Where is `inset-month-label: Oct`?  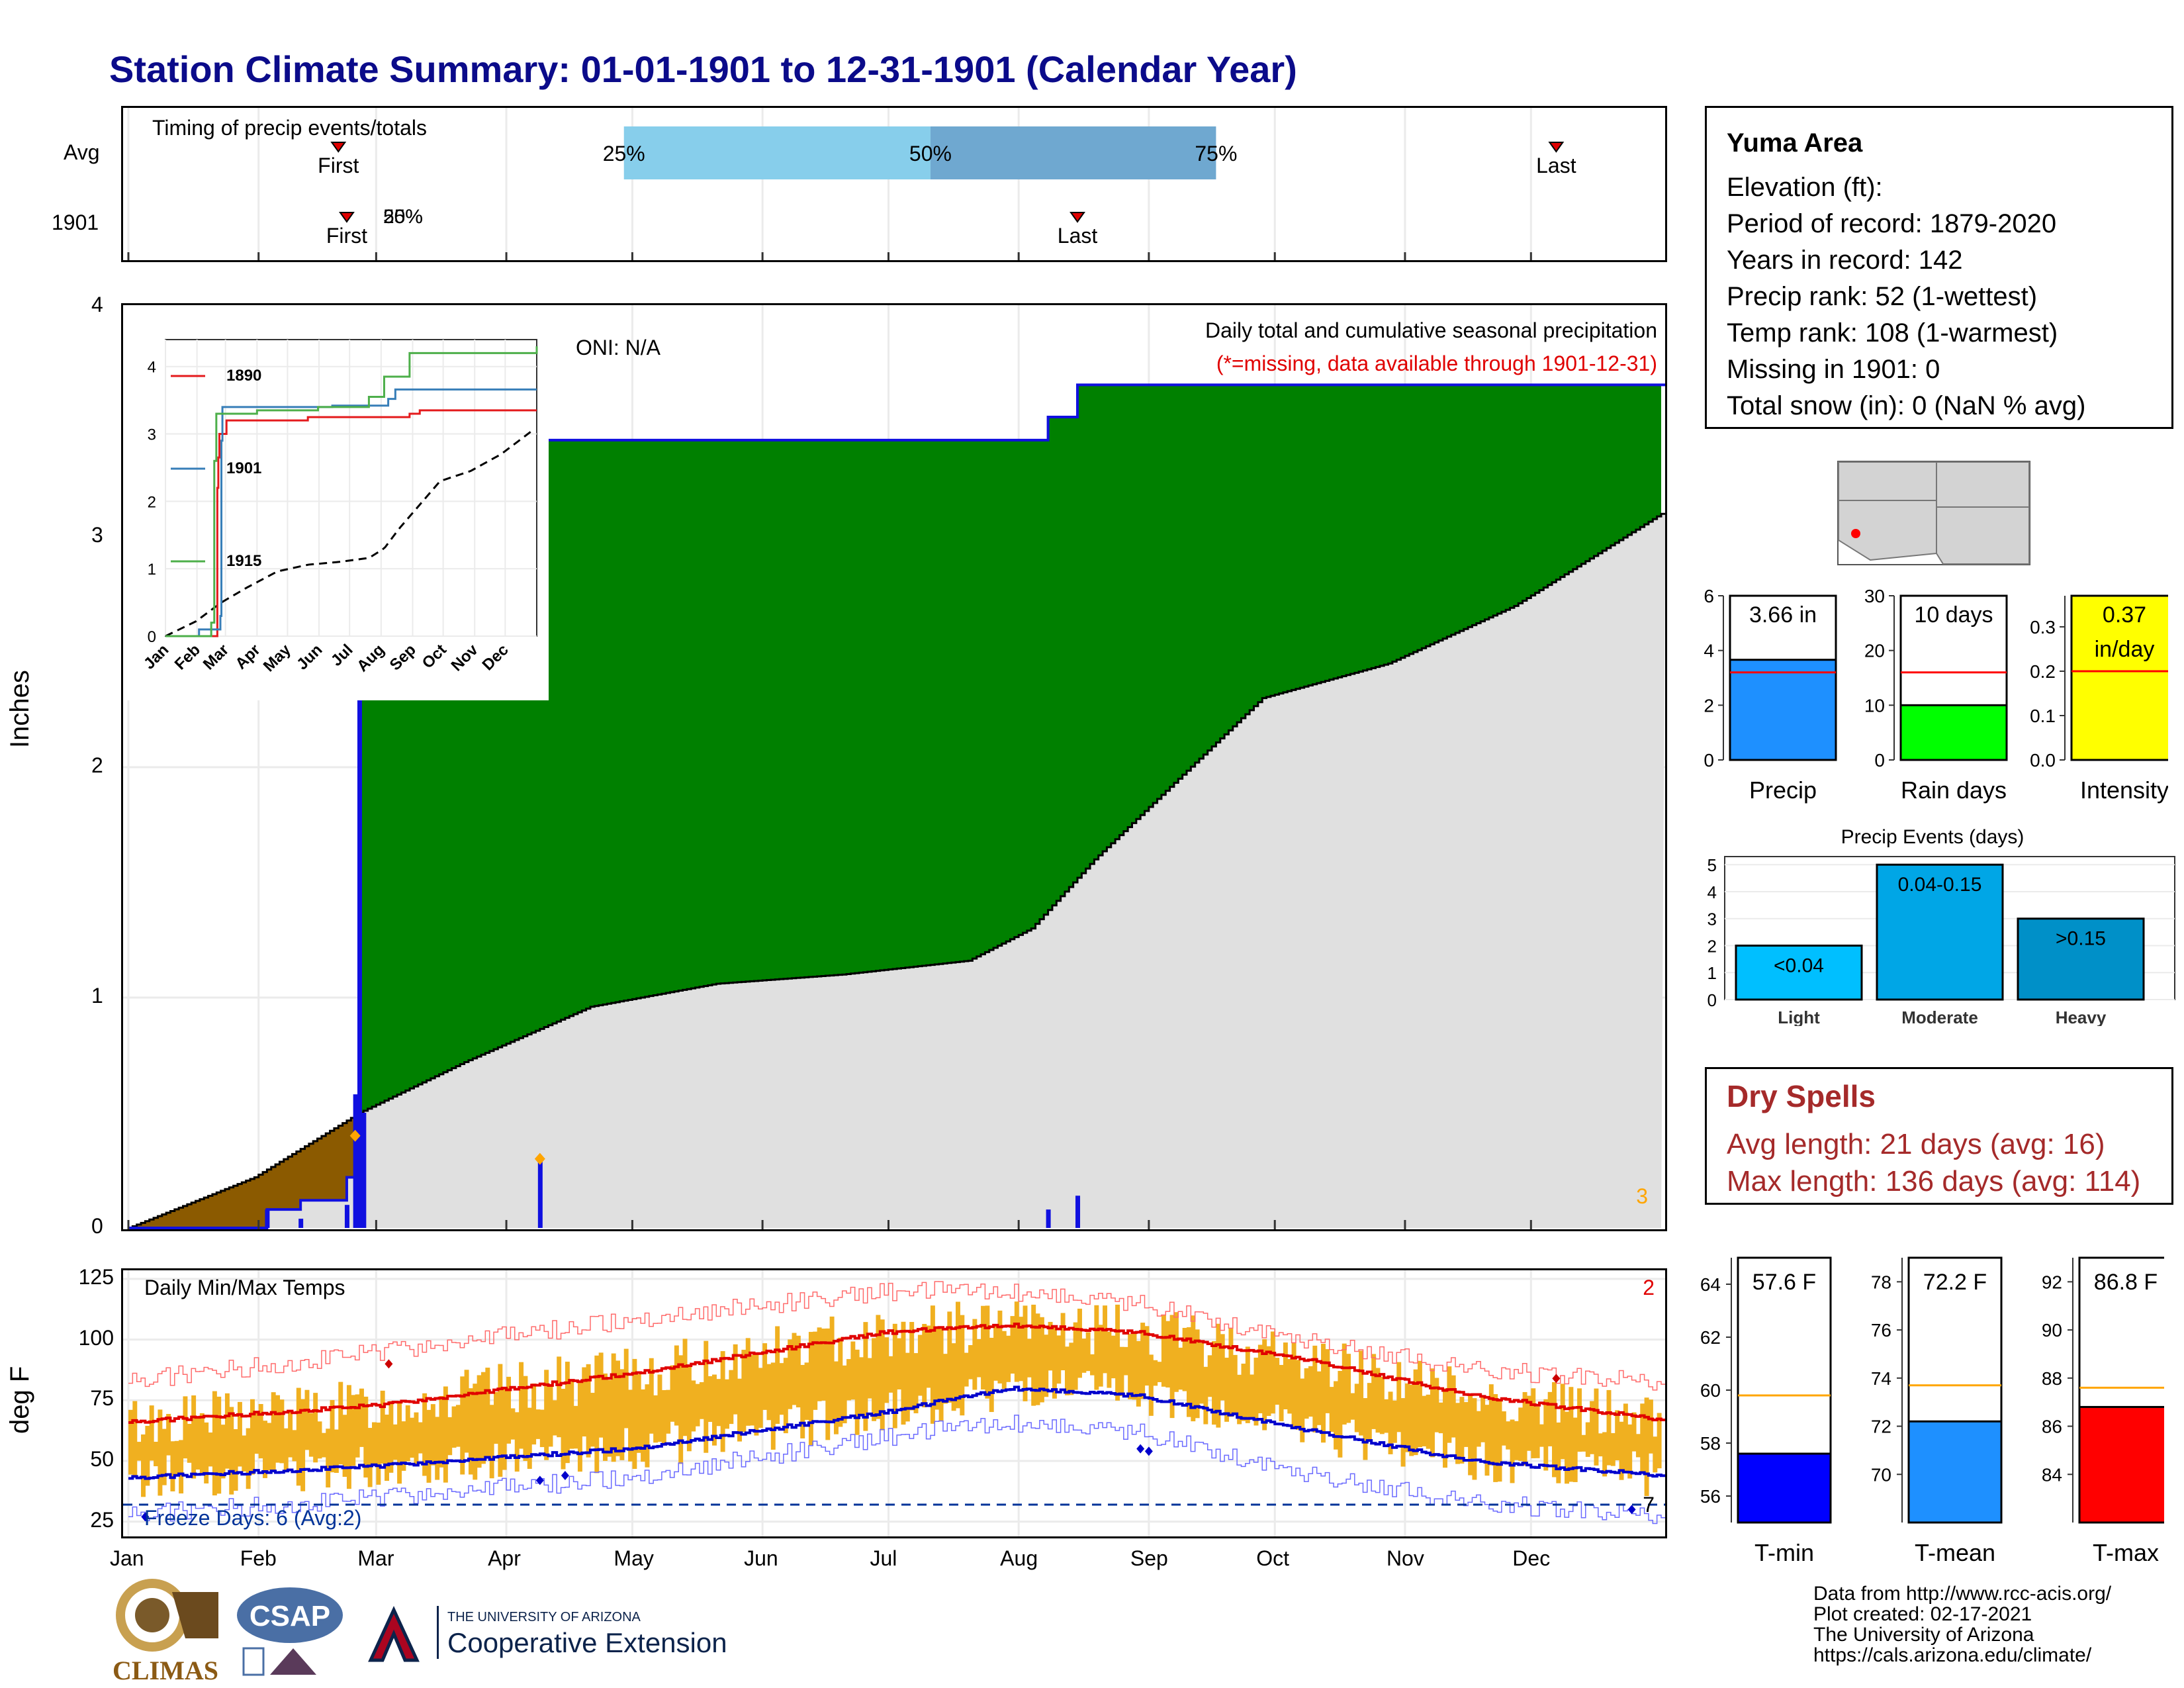 inset-month-label: Oct is located at coordinates (434, 656).